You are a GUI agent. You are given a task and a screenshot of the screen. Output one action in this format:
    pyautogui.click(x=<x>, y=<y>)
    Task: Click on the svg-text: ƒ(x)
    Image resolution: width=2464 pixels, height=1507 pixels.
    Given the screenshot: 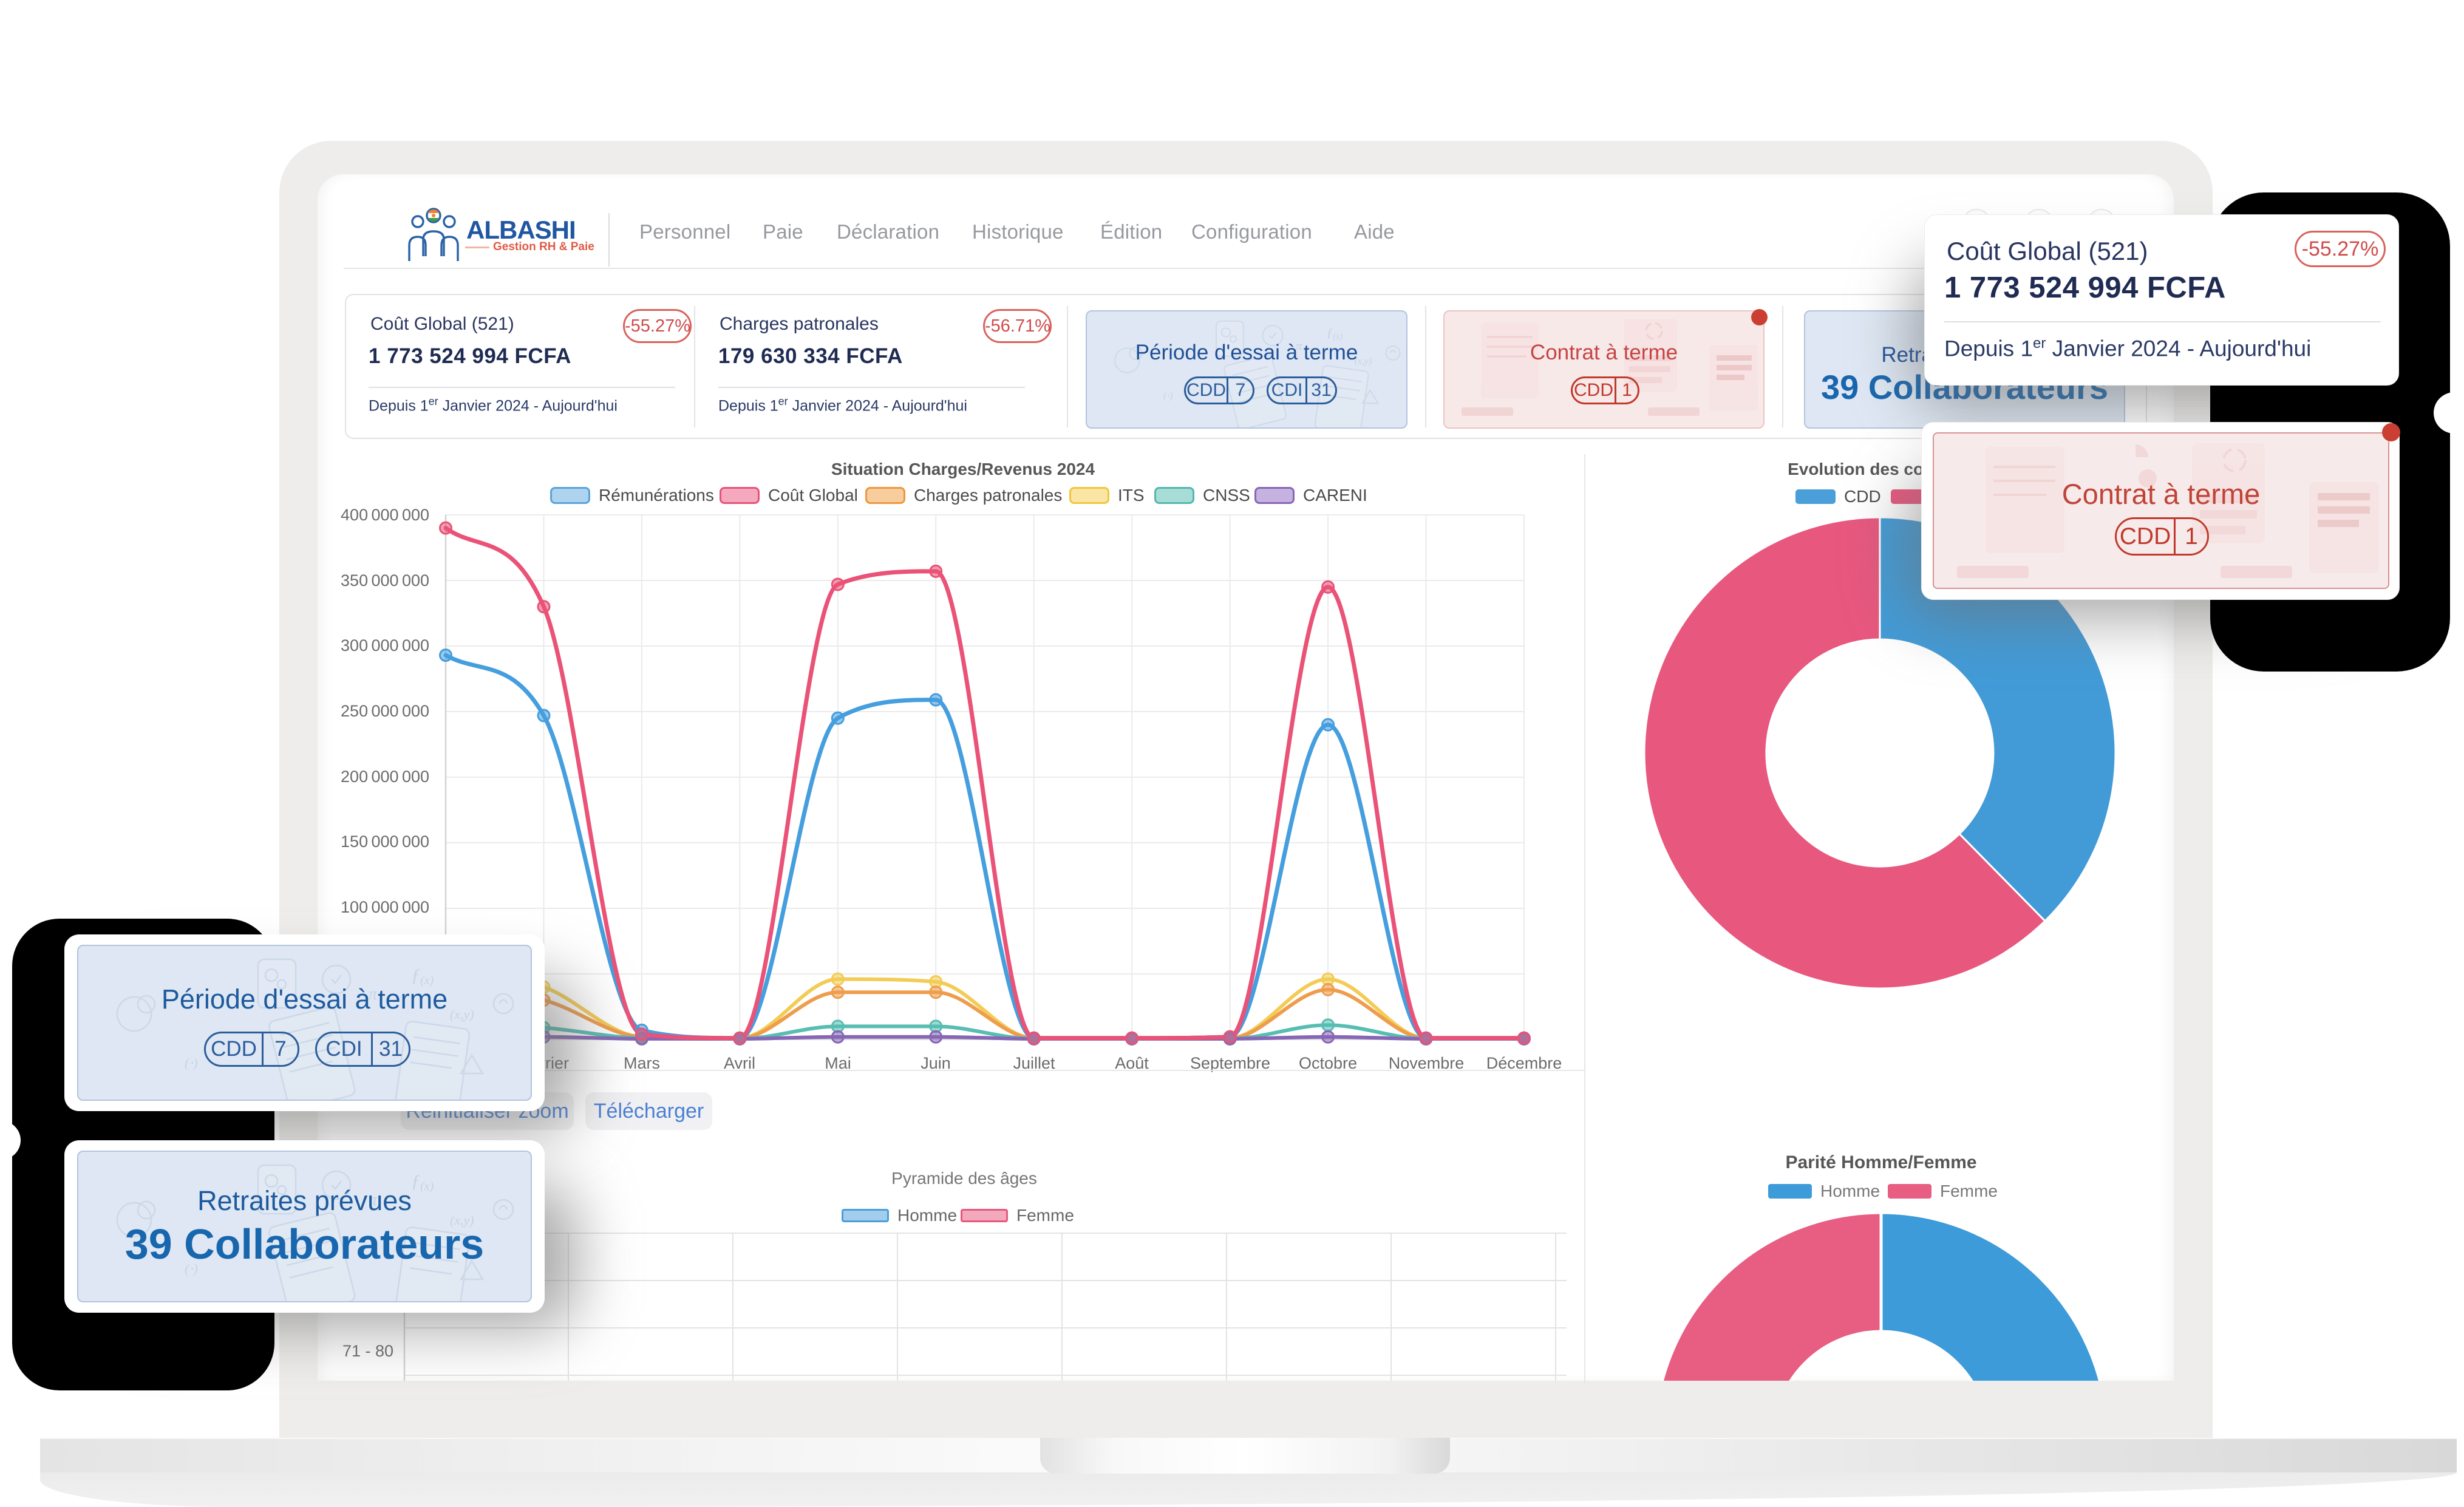 What is the action you would take?
    pyautogui.click(x=422, y=976)
    